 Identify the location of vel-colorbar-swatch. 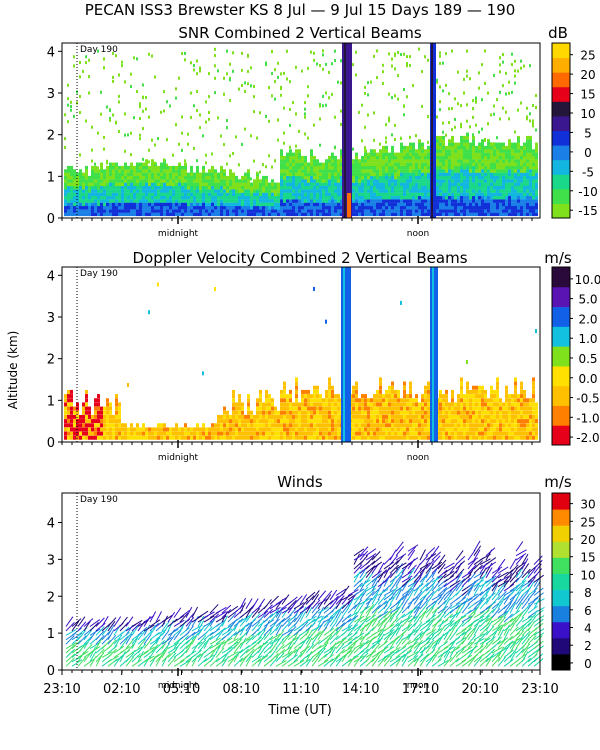
(561, 415).